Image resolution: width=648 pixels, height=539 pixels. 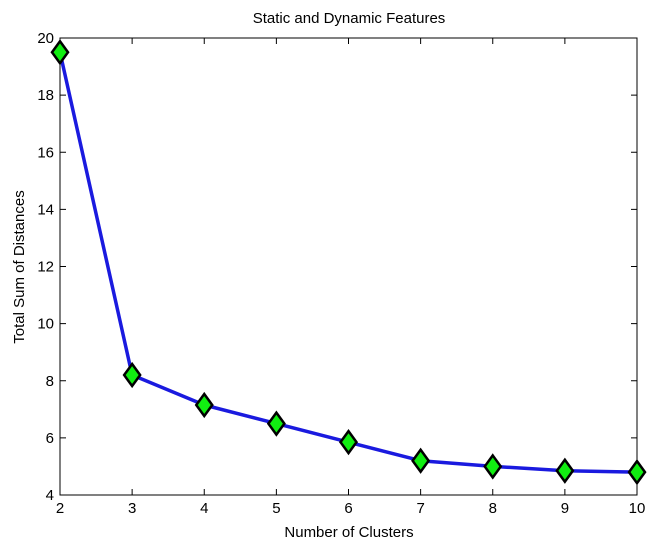 I want to click on y-tick-label: 6, so click(x=50, y=438).